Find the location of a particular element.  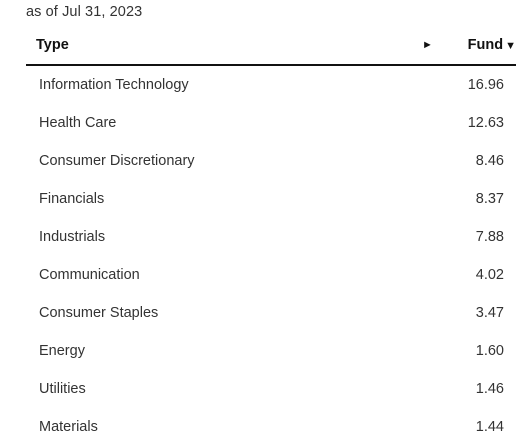

row-fund-value: 12.63 is located at coordinates (485, 123).